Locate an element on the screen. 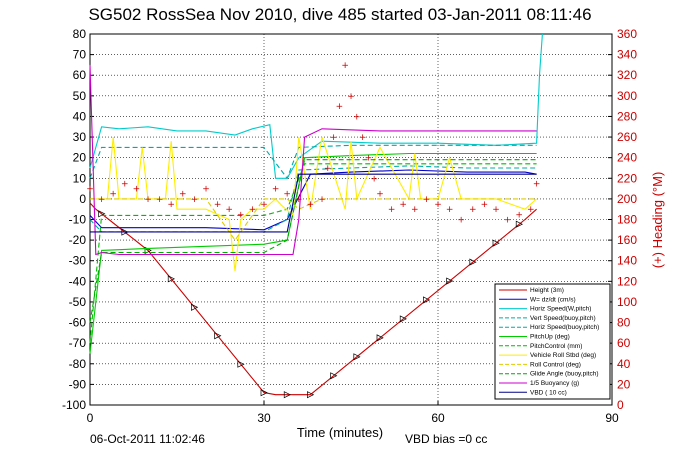  series-line-horiz-speed-buoy-pitch is located at coordinates (313, 162).